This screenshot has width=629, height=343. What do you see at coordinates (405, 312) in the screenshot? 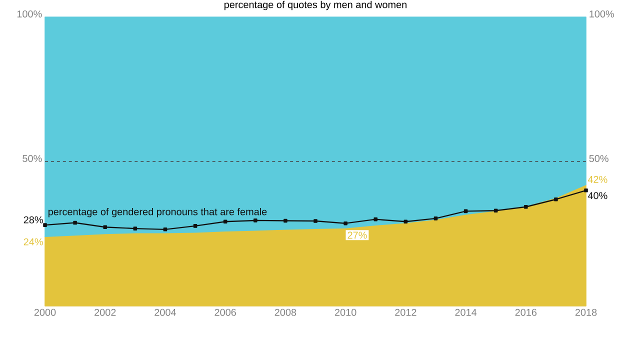
I see `x-tick-label: 2012` at bounding box center [405, 312].